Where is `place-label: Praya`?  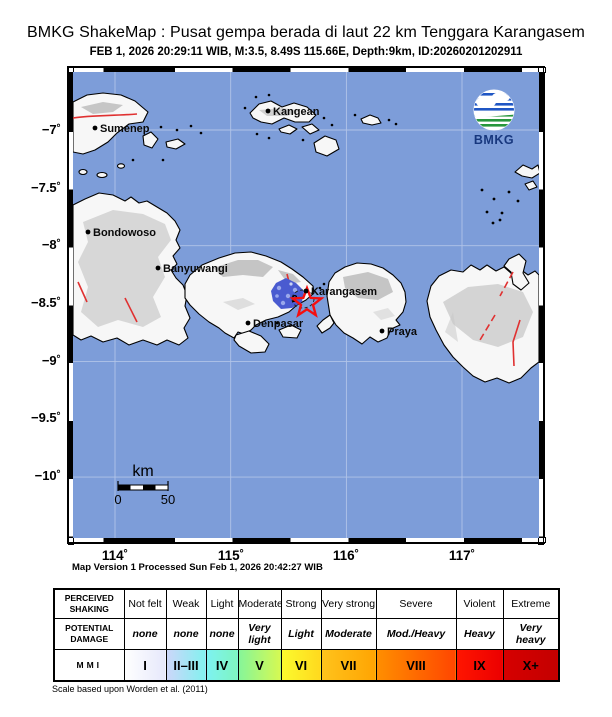
place-label: Praya is located at coordinates (402, 332).